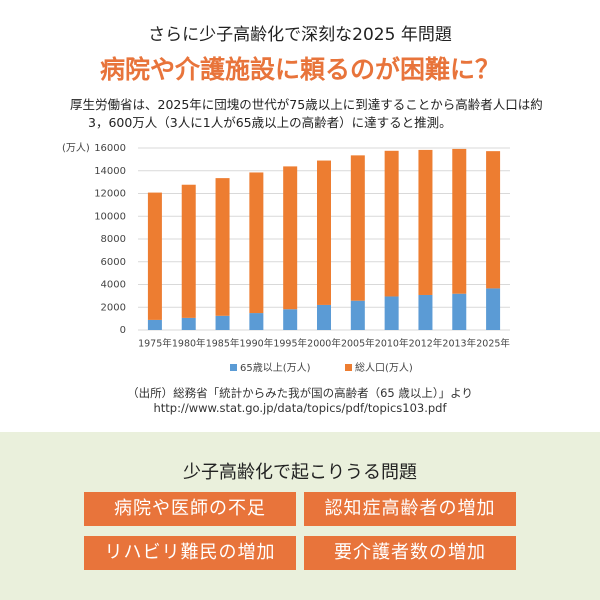  Describe the element at coordinates (300, 393) in the screenshot. I see `source: （出所）総務省「統計からみた我が国の高齢者（65 歳以上）」より` at that location.